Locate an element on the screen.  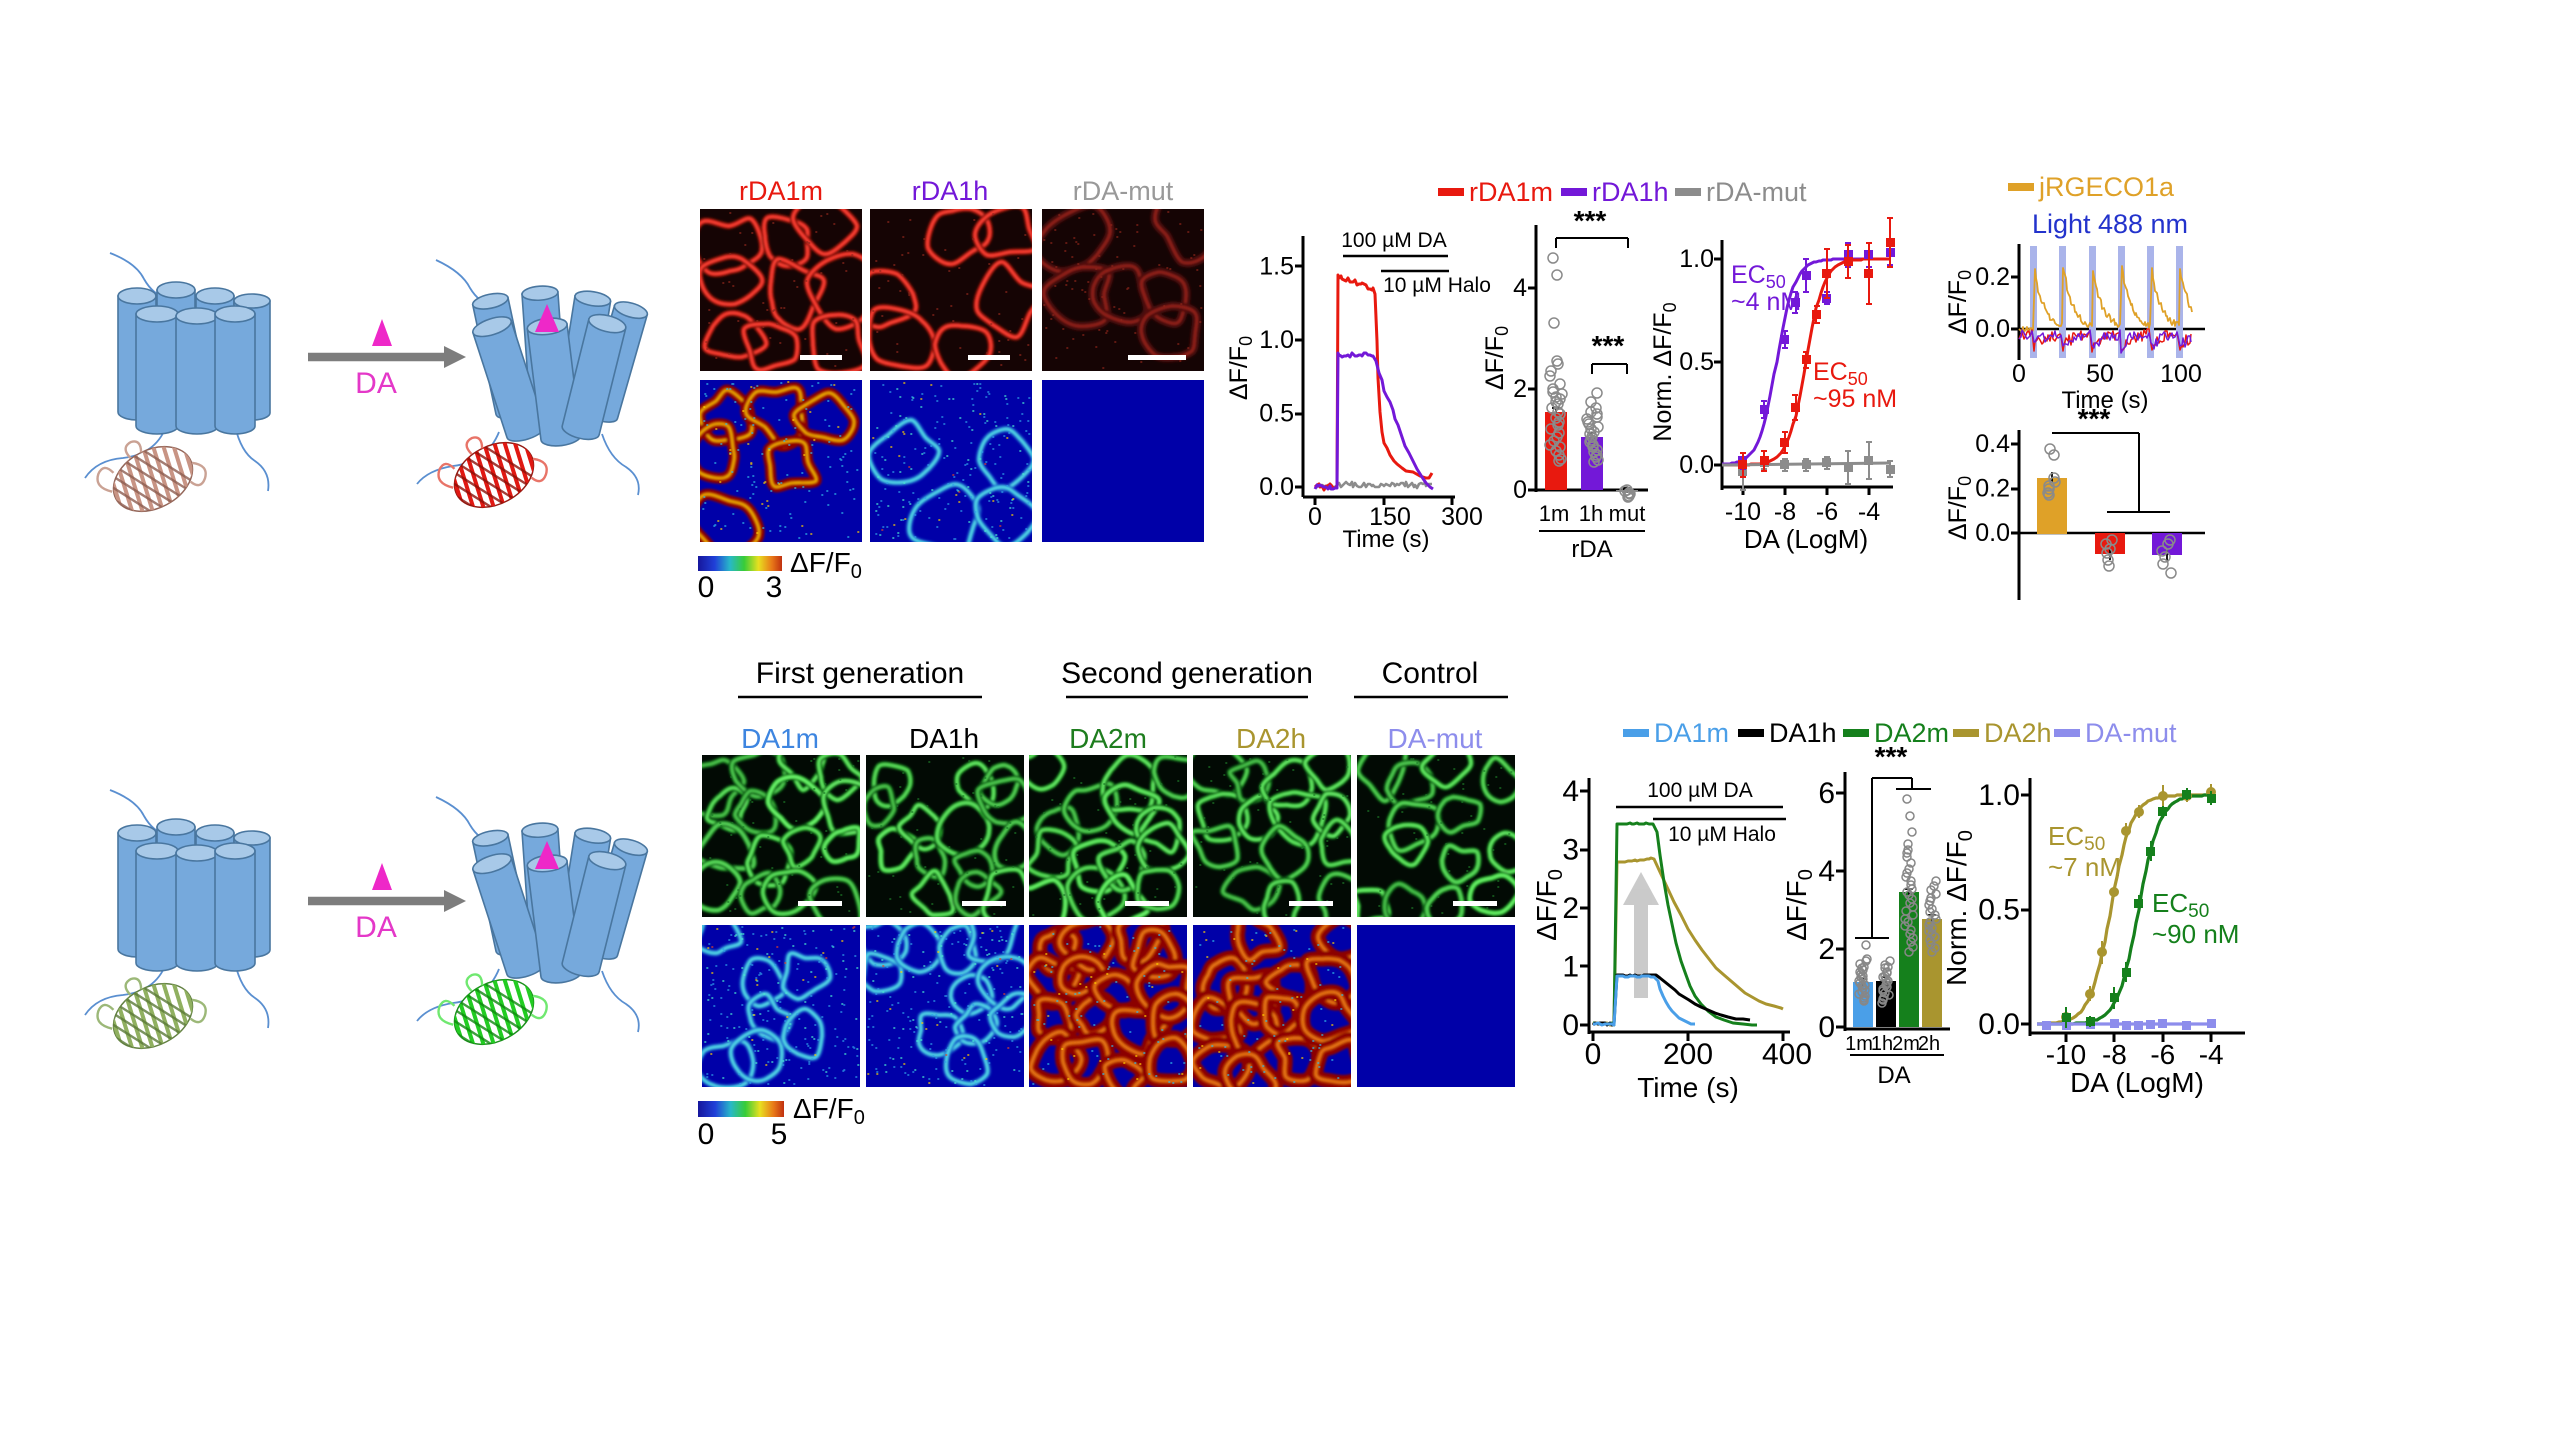
svg-text: 400 is located at coordinates (1787, 1054).